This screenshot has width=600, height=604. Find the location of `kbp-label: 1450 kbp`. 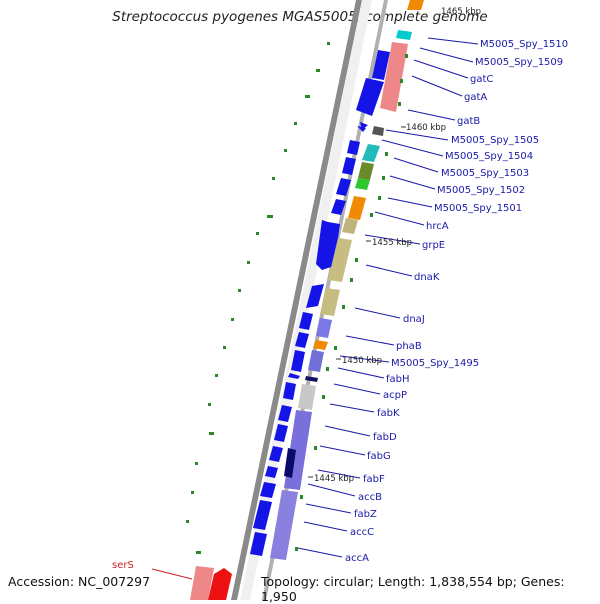

kbp-label: 1450 kbp is located at coordinates (362, 361).